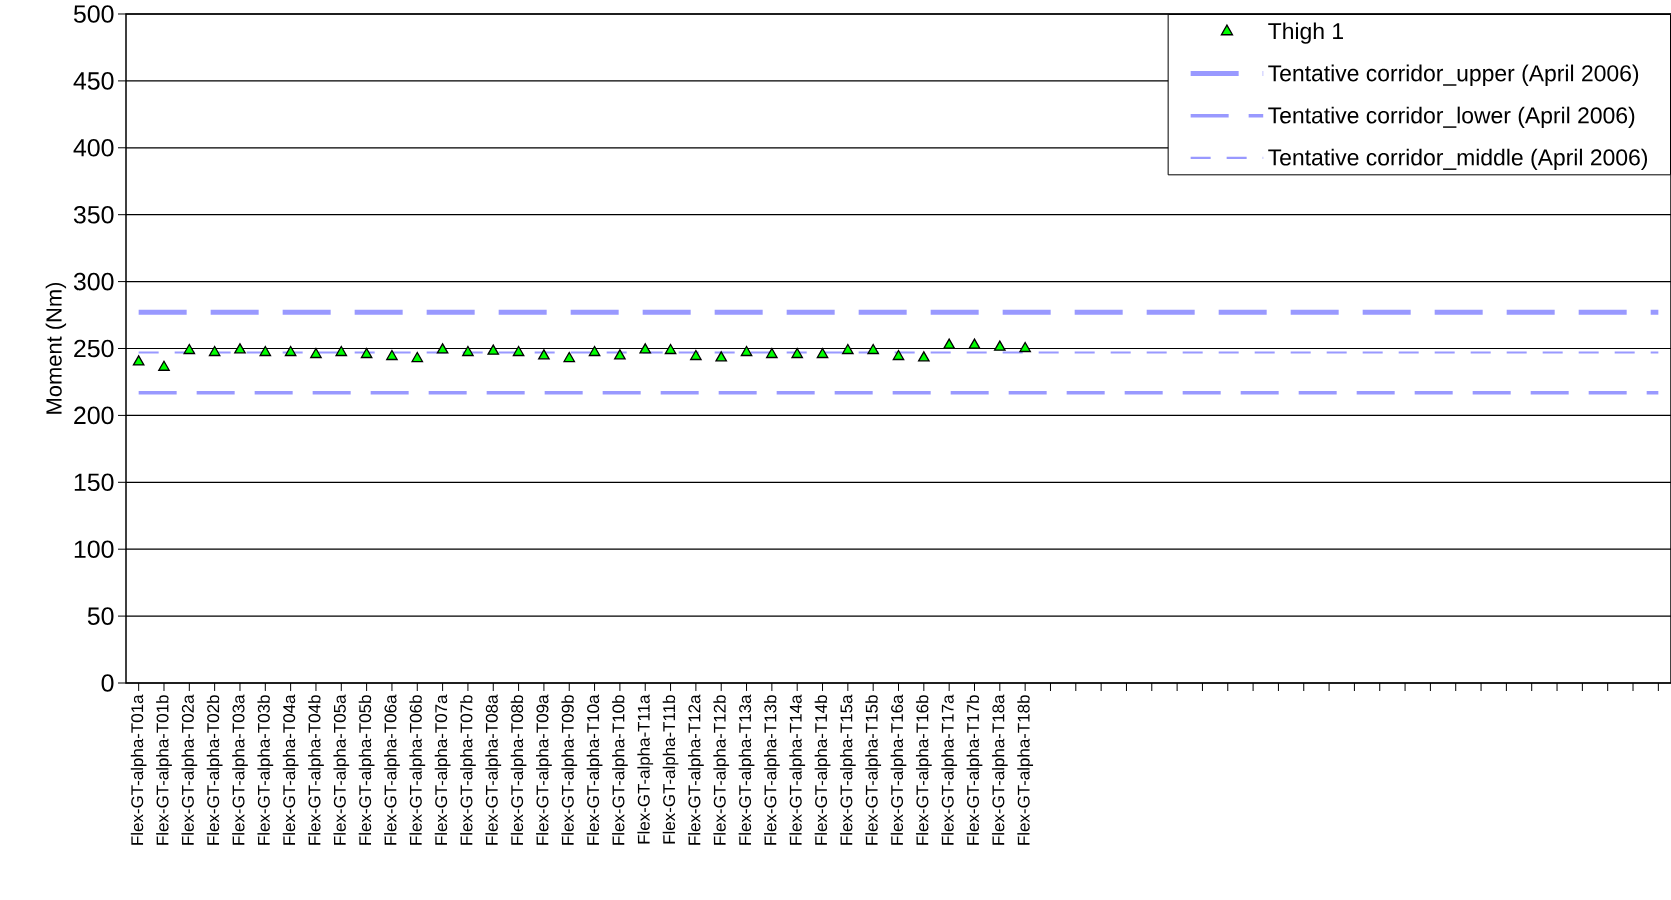 Image resolution: width=1671 pixels, height=900 pixels. What do you see at coordinates (93, 14) in the screenshot?
I see `y-tick-label: 500` at bounding box center [93, 14].